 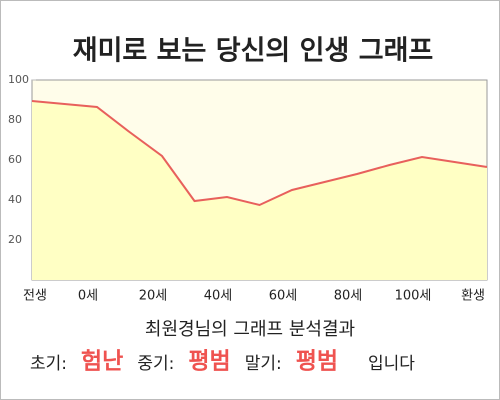 I want to click on x-tick-label: 100세, so click(x=413, y=296).